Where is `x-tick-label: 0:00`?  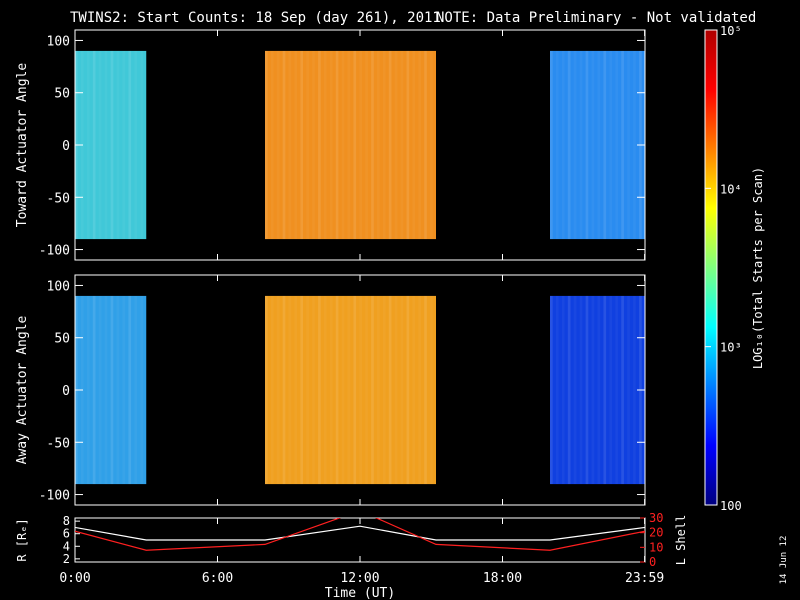 x-tick-label: 0:00 is located at coordinates (74, 578).